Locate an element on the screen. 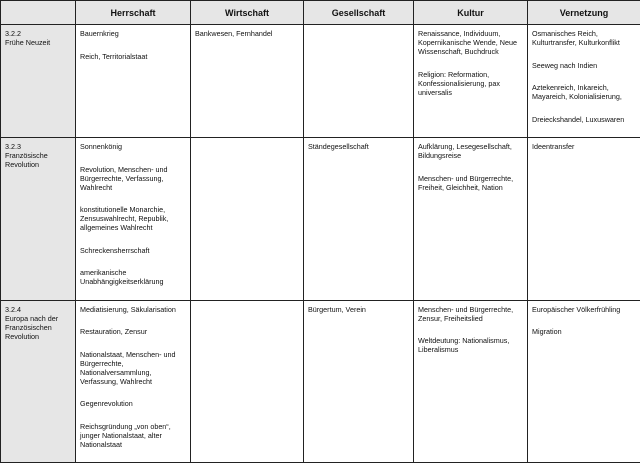 This screenshot has width=640, height=463. section-number: 3.2.3 is located at coordinates (38, 146).